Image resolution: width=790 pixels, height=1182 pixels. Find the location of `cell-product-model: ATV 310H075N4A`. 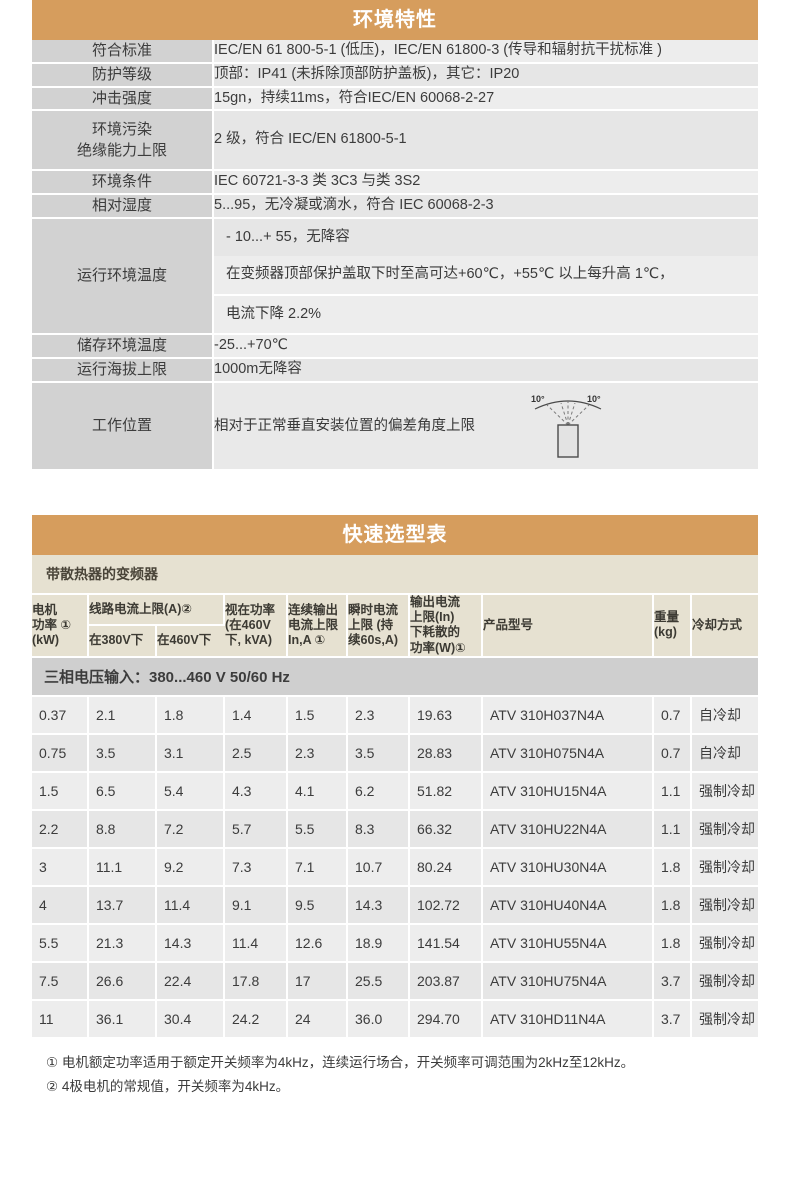

cell-product-model: ATV 310H075N4A is located at coordinates (568, 753).